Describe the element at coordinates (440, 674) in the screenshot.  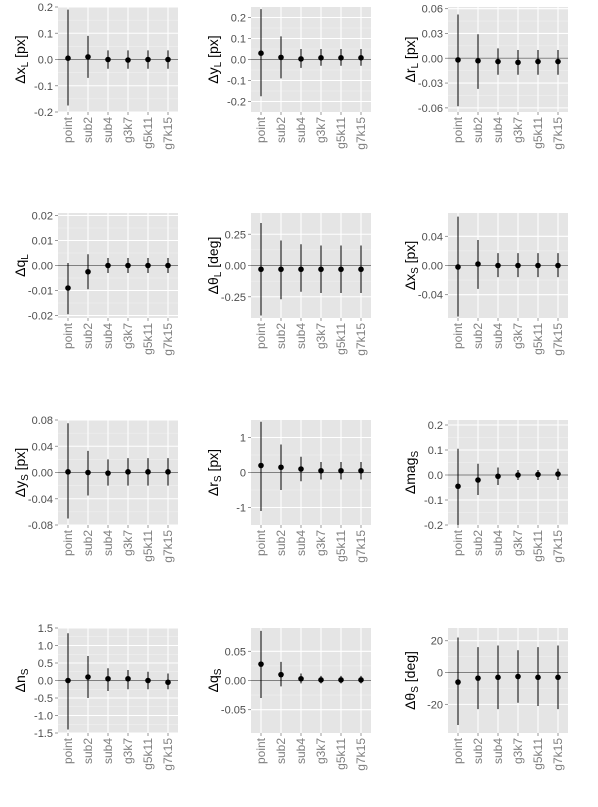
I see `y-tick-label: 0` at that location.